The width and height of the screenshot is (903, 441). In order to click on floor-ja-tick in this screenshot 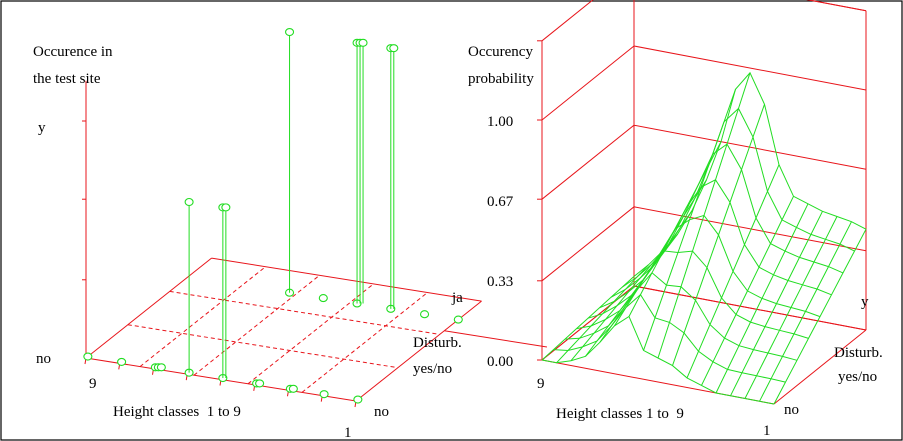, I will do `click(496, 339)`.